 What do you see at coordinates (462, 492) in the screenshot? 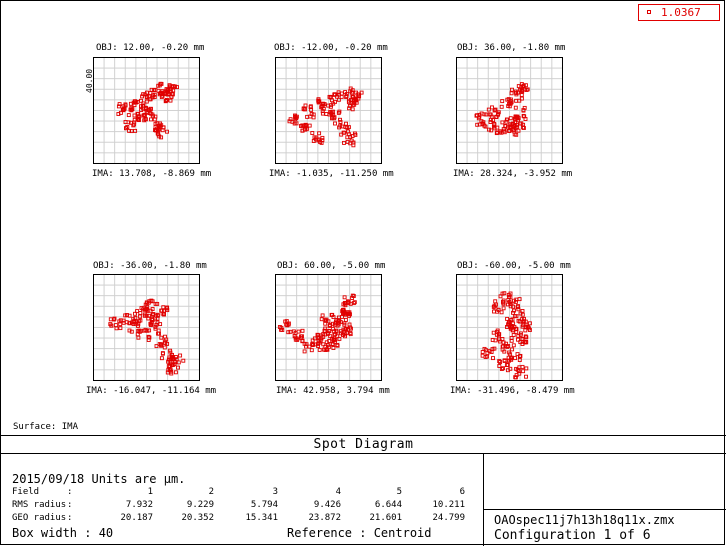
I see `field-number: 6` at bounding box center [462, 492].